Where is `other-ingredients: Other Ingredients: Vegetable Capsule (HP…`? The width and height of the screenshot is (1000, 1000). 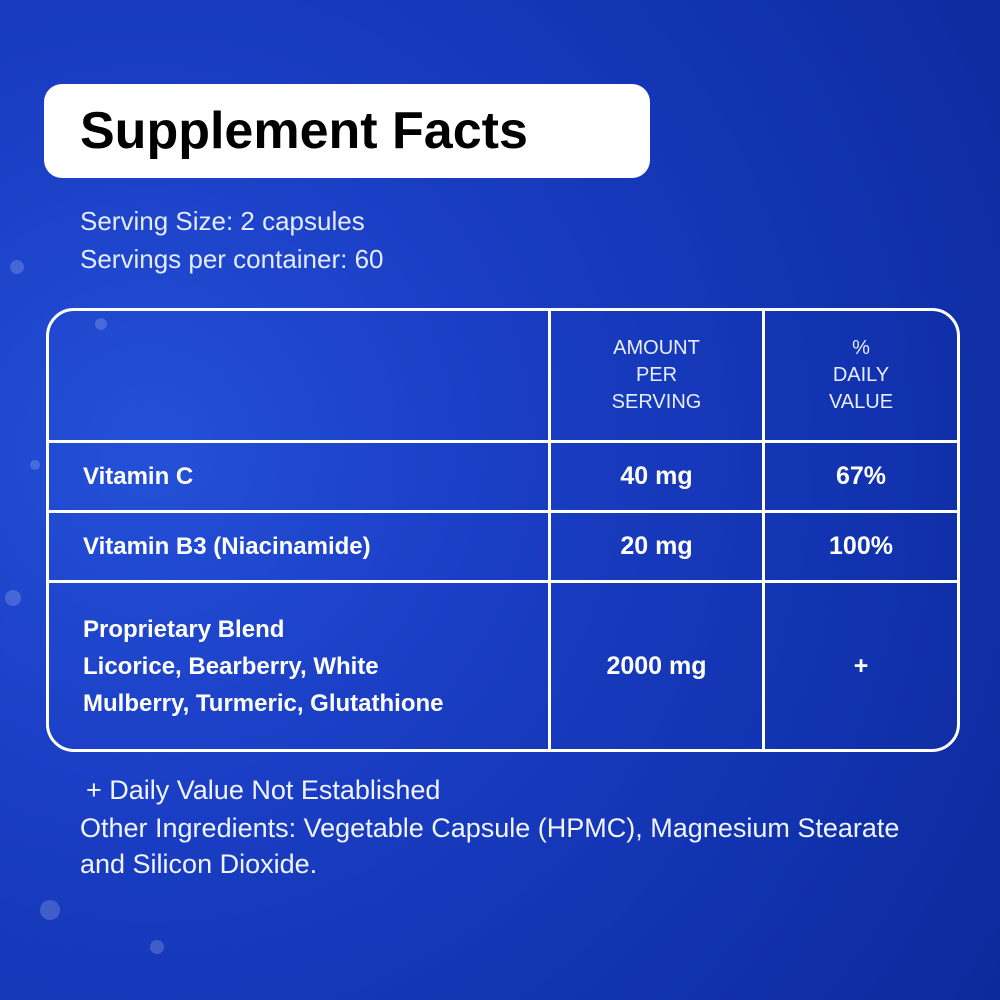 other-ingredients: Other Ingredients: Vegetable Capsule (HP… is located at coordinates (490, 846).